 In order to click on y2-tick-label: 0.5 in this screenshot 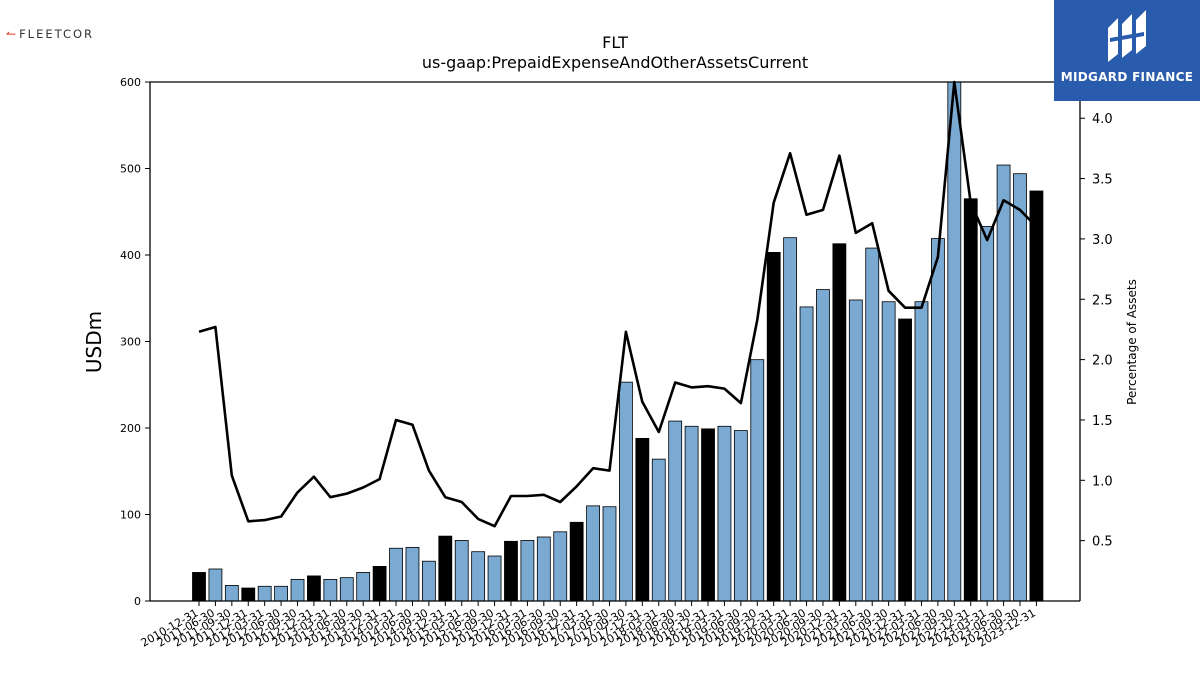, I will do `click(1102, 542)`.